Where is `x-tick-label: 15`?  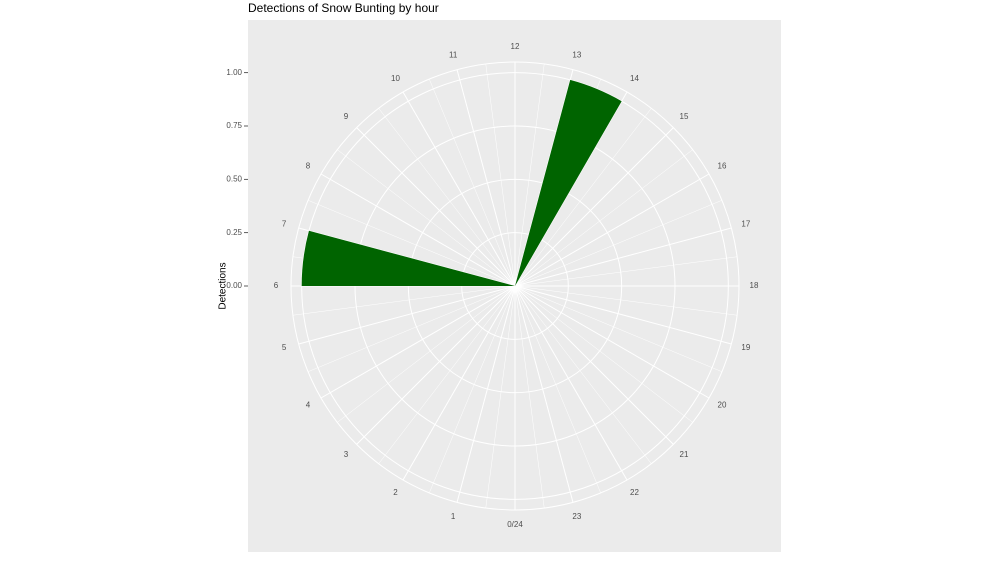
x-tick-label: 15 is located at coordinates (684, 116).